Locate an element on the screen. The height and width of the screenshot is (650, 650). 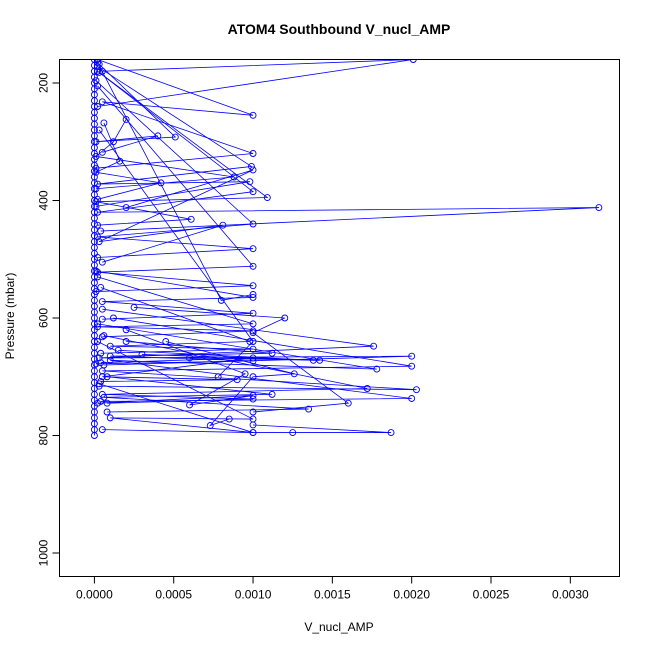
y-tick-label-0: 200 is located at coordinates (44, 83).